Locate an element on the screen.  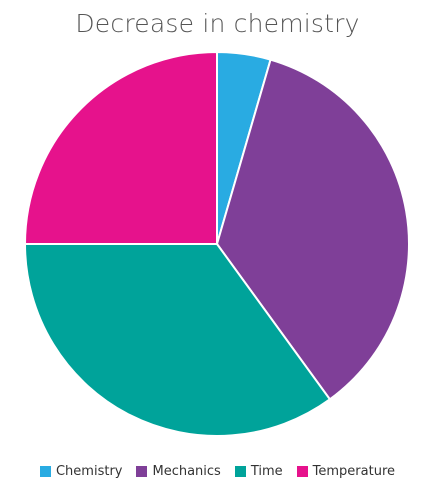
legend-label: Chemistry is located at coordinates (89, 471).